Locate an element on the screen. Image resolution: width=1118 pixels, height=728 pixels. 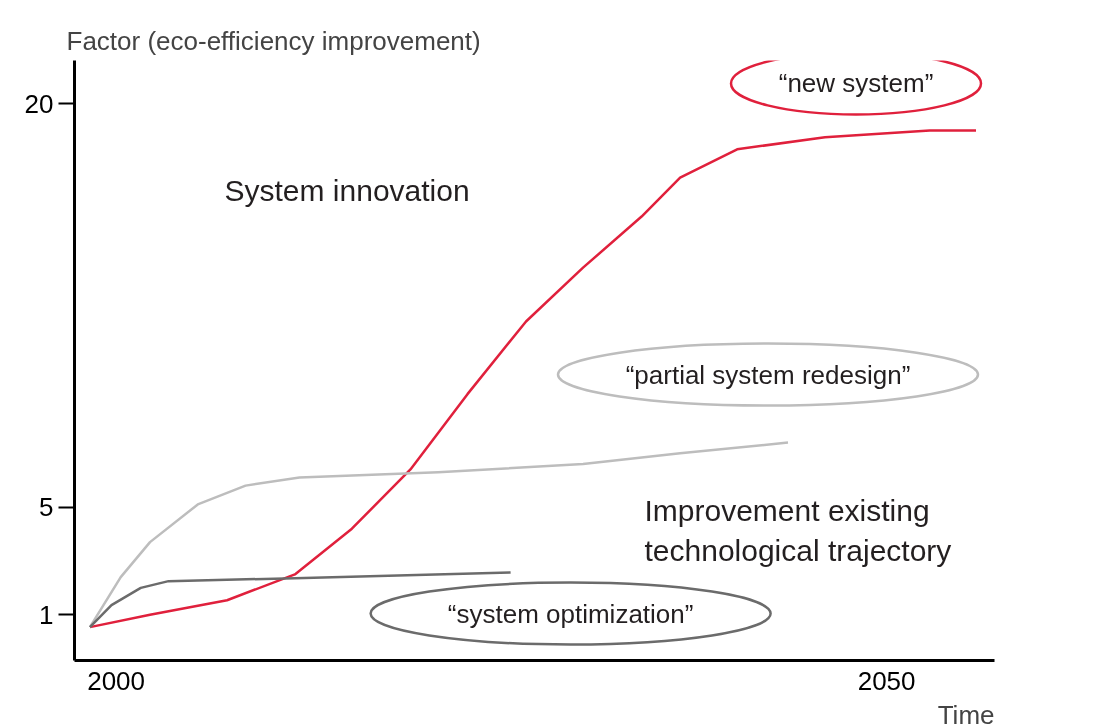
annotation: Improvement existing technological trajectory is located at coordinates (798, 530).